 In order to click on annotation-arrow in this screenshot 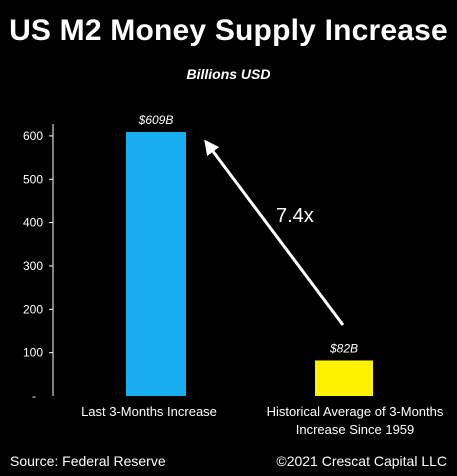, I will do `click(274, 232)`.